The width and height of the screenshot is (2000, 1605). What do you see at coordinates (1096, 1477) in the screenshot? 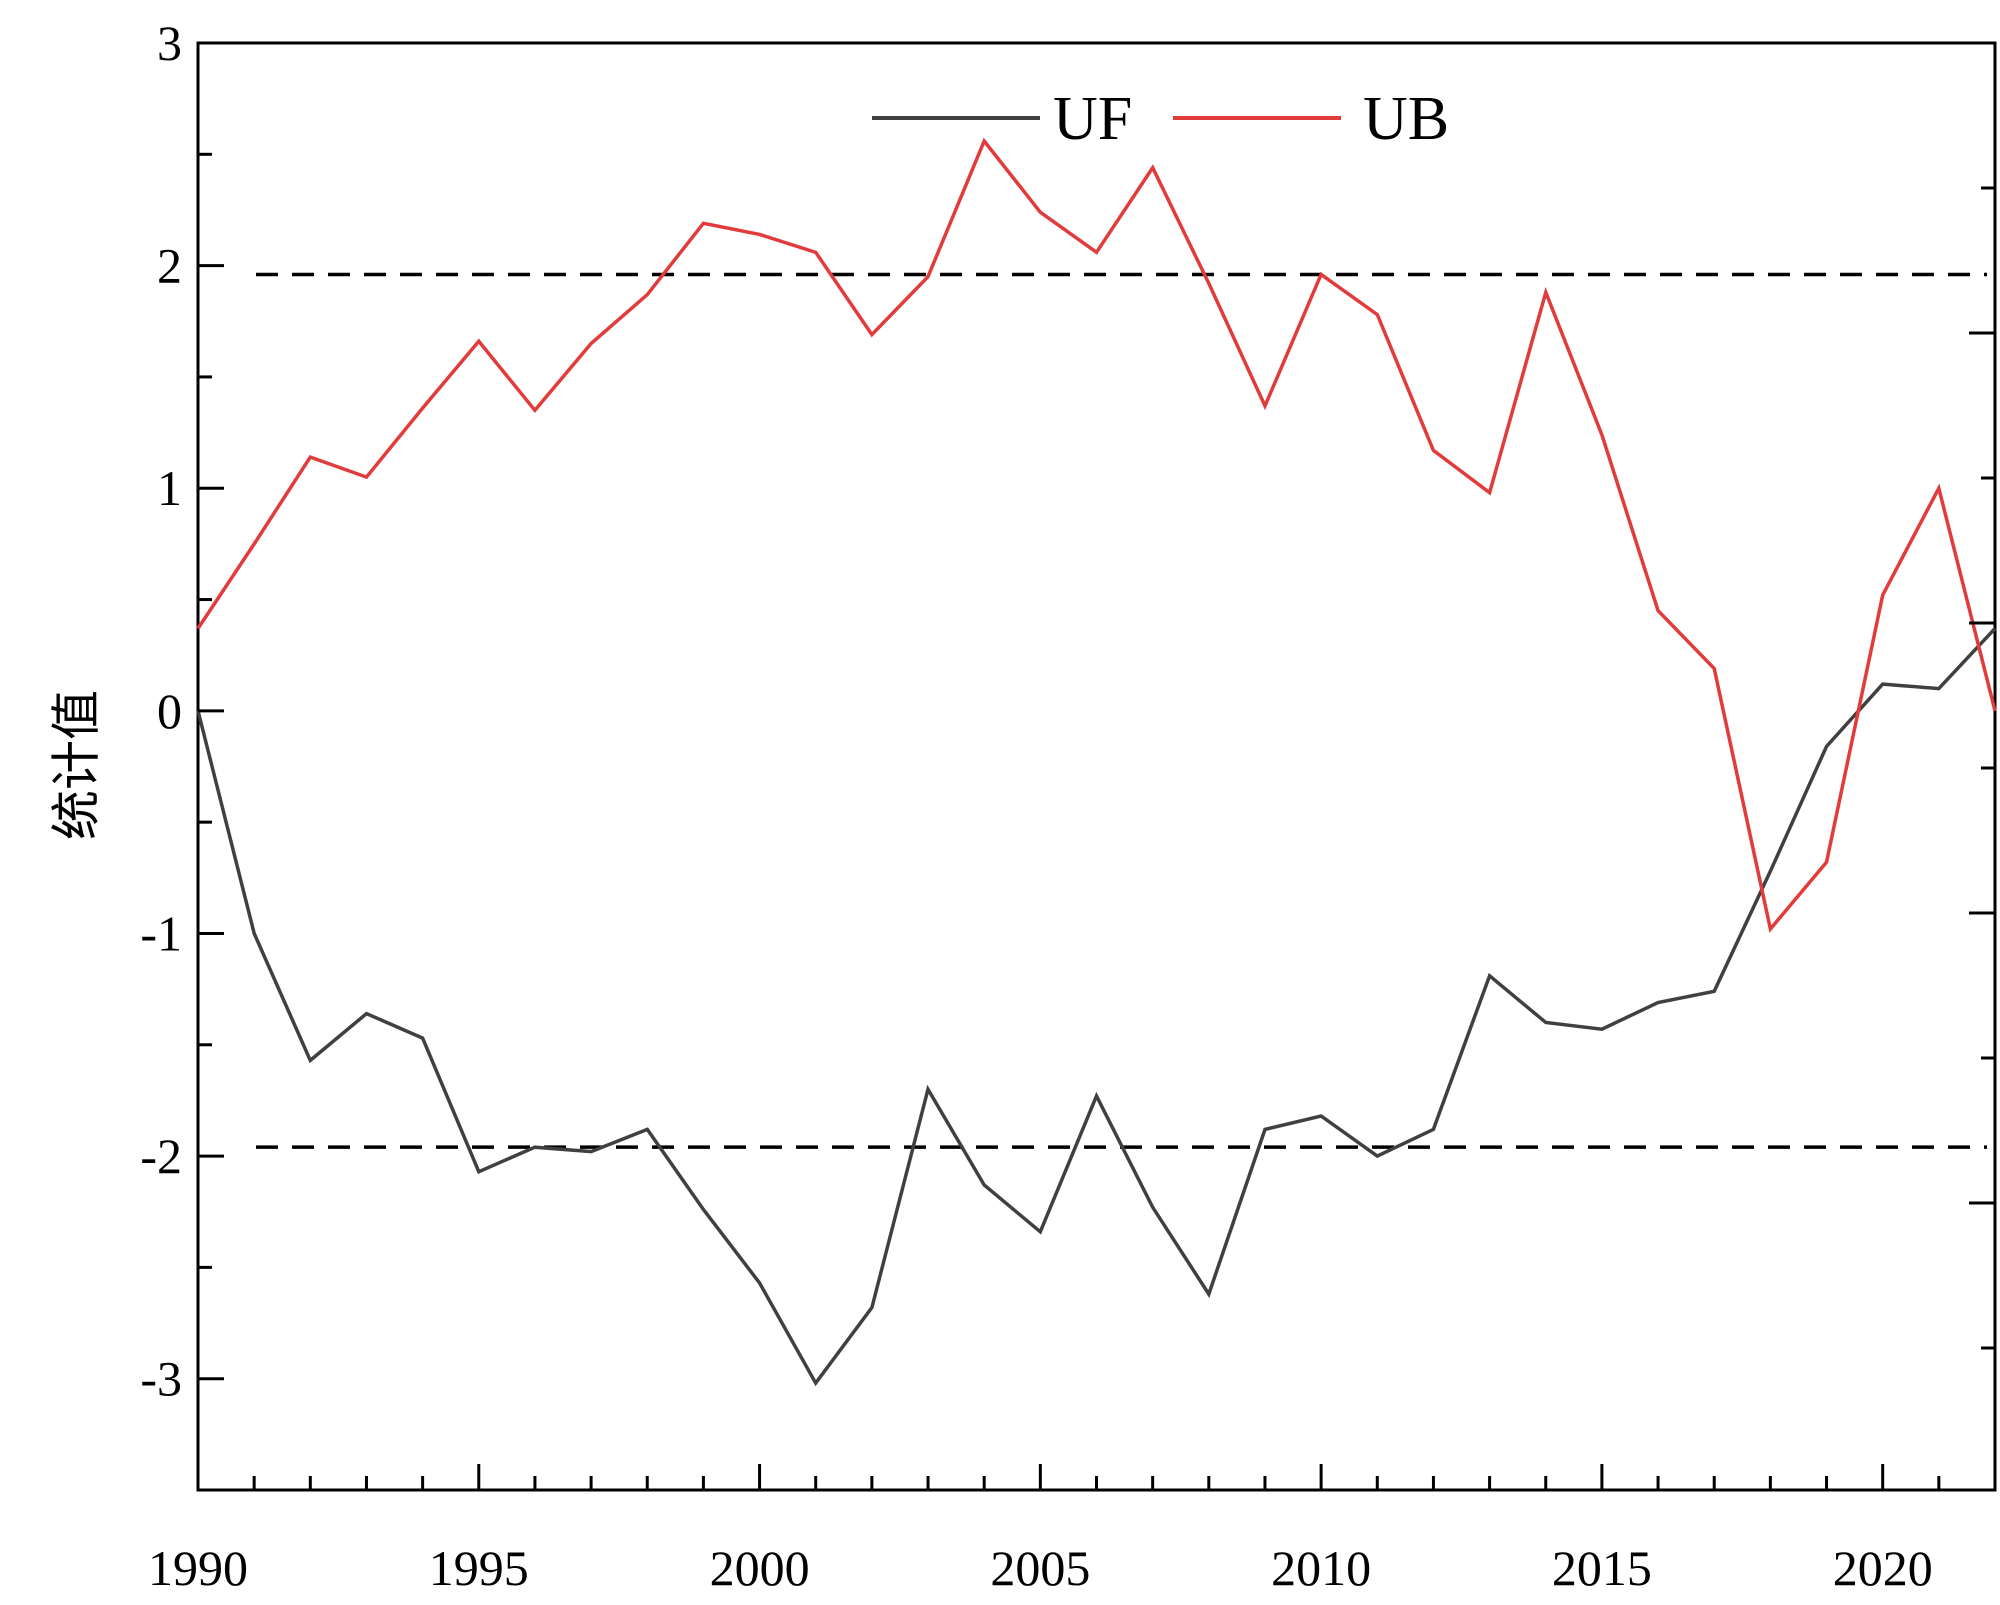
I see `x-axis-ticks` at bounding box center [1096, 1477].